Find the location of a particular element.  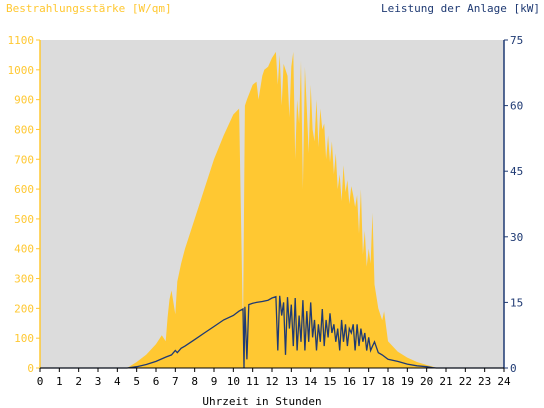

left-tick-label: 400 is located at coordinates (24, 249).